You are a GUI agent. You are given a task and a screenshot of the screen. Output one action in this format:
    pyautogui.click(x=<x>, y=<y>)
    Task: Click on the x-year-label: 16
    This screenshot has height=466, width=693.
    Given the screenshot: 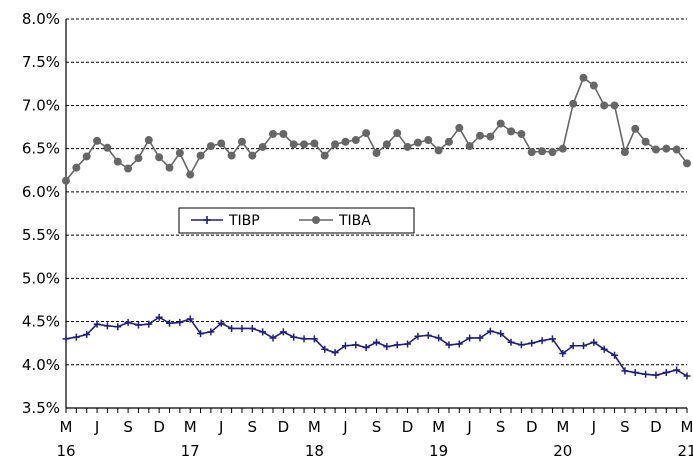 What is the action you would take?
    pyautogui.click(x=65, y=451)
    